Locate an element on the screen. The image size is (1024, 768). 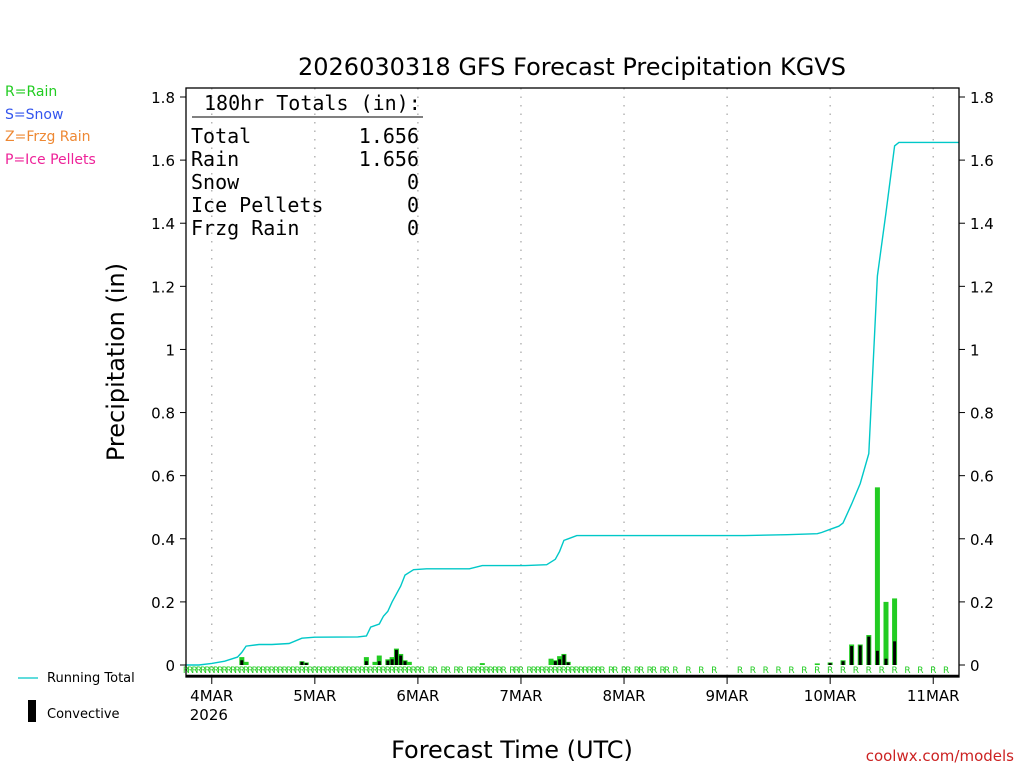
precip-type-legend: R=Rain S=Snow Z=Frzg Rain P=Ice Pellets is located at coordinates (50, 126).